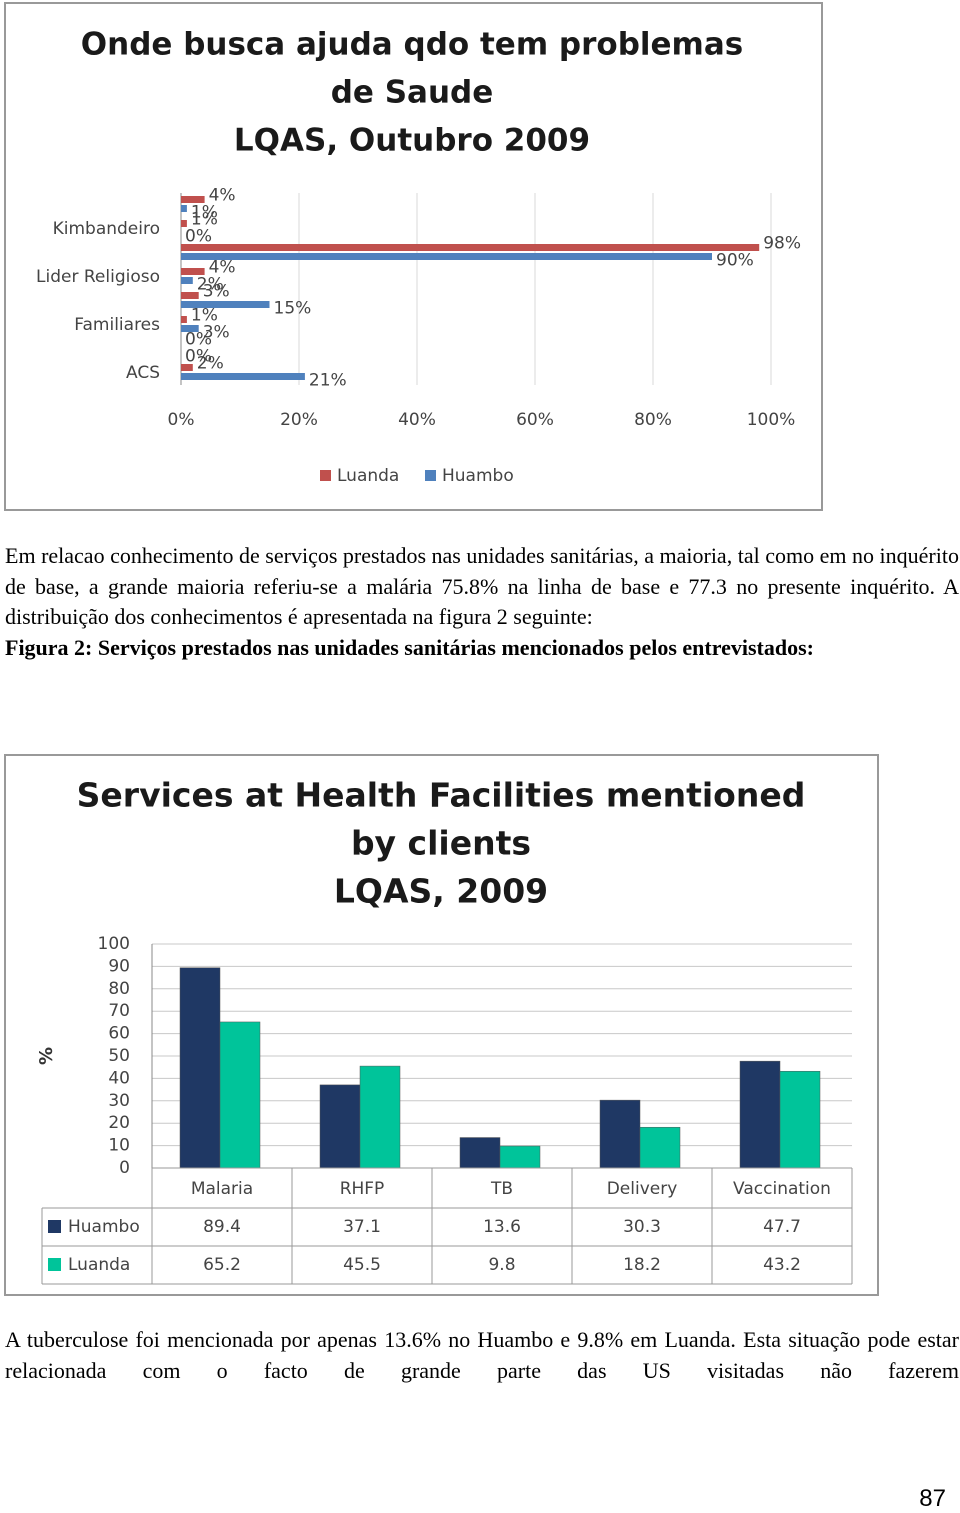 The height and width of the screenshot is (1513, 960). I want to click on table-value: 89.4, so click(222, 1227).